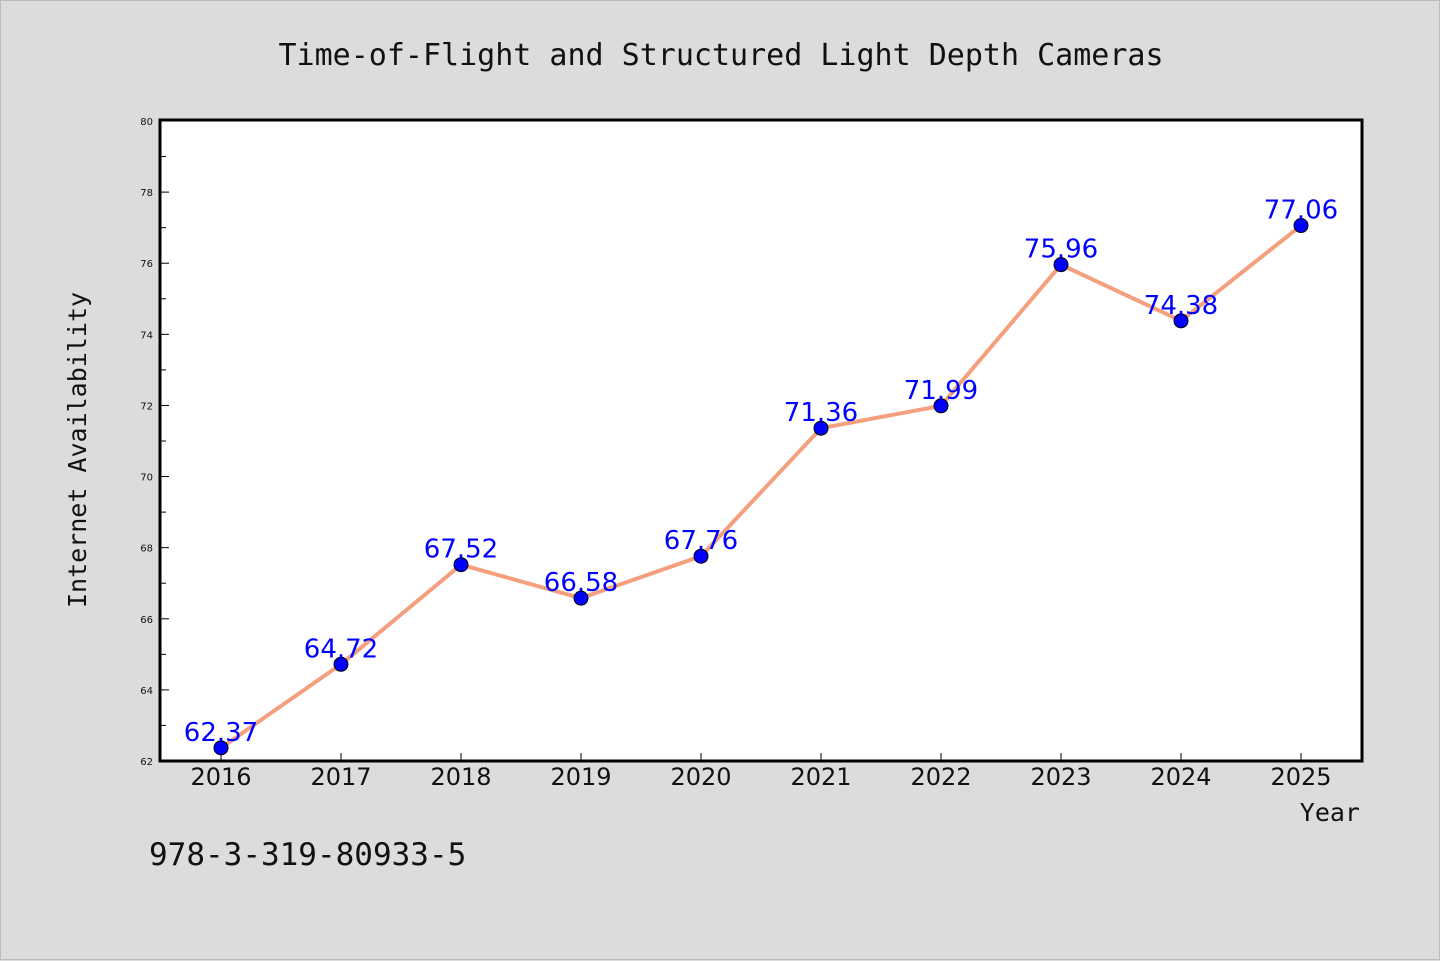 The image size is (1440, 961). I want to click on data-label: 77.06, so click(1301, 211).